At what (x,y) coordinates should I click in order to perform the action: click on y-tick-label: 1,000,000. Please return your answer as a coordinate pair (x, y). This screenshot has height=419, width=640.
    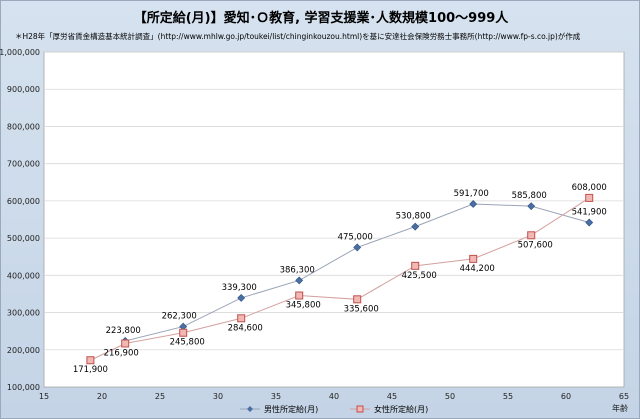
    Looking at the image, I should click on (20, 52).